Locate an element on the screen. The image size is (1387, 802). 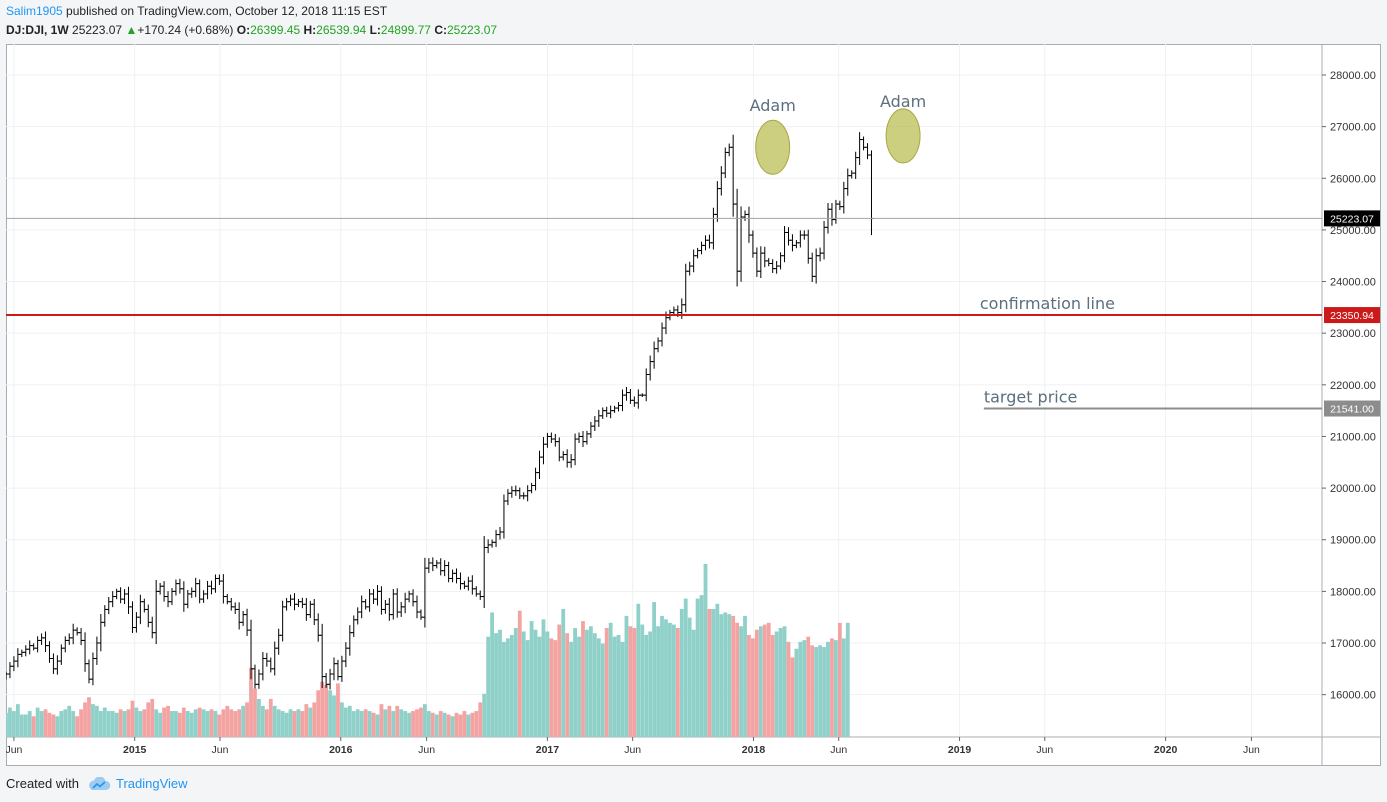
symbol-label: DJ:DJI, 1W is located at coordinates (37, 30).